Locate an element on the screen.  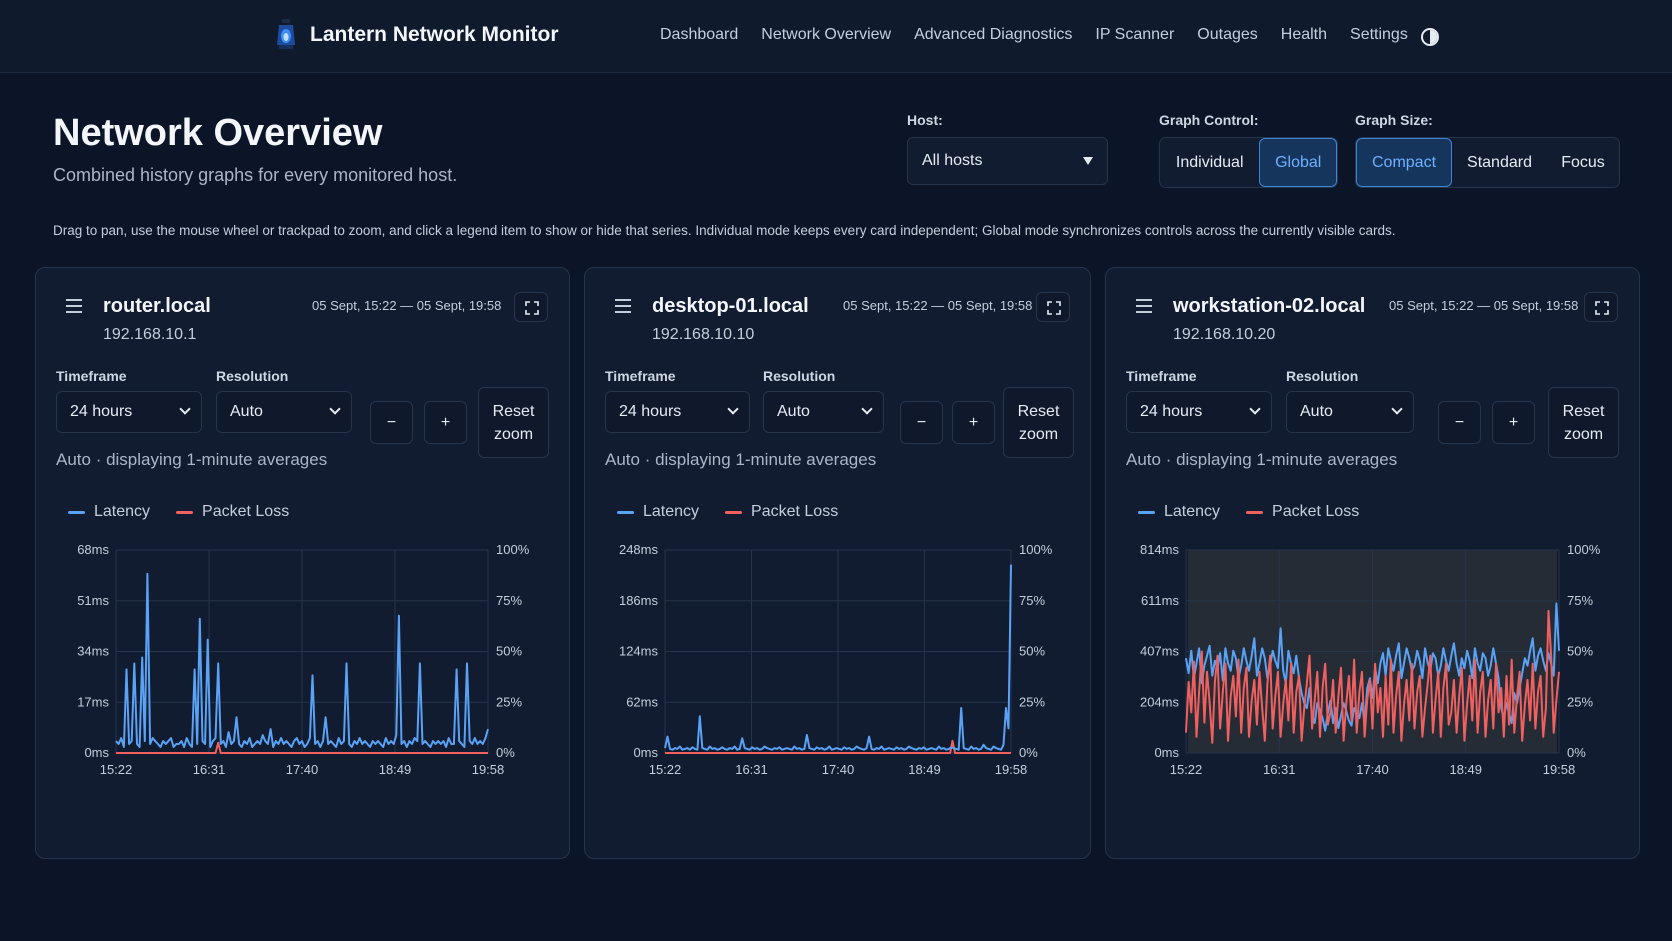
graph-size-standard-button: Standard is located at coordinates (1499, 162).